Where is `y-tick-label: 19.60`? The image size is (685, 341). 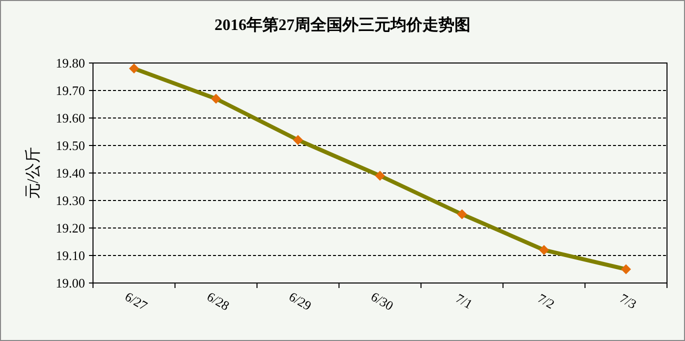 y-tick-label: 19.60 is located at coordinates (70, 118).